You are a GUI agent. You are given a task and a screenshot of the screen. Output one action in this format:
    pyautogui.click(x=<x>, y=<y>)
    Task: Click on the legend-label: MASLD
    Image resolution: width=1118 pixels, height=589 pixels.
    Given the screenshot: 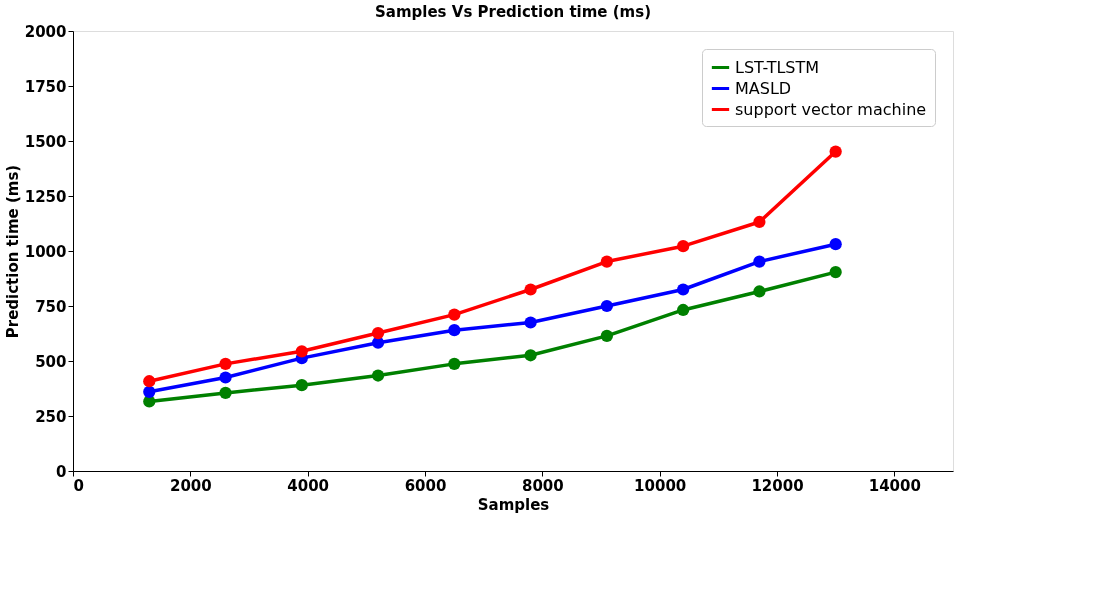 What is the action you would take?
    pyautogui.click(x=763, y=88)
    